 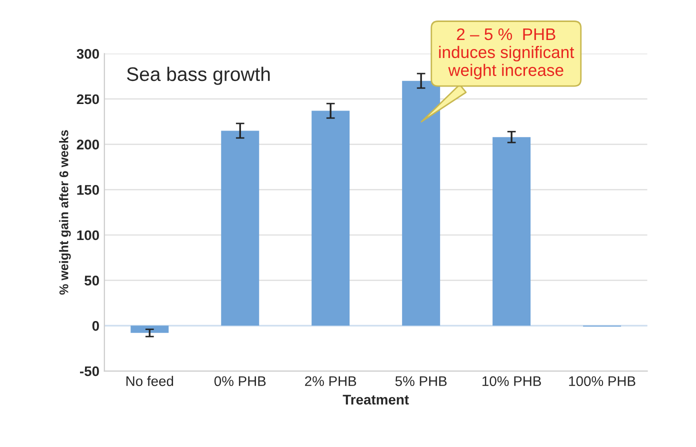 What do you see at coordinates (511, 381) in the screenshot?
I see `x-tick-label: 10% PHB` at bounding box center [511, 381].